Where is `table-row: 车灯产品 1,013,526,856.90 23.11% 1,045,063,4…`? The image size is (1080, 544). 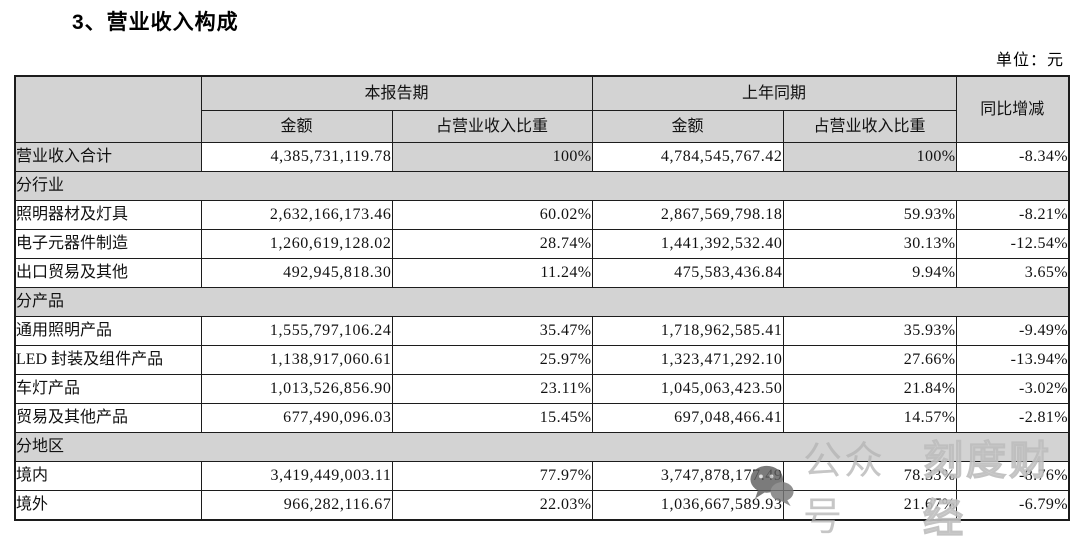 table-row: 车灯产品 1,013,526,856.90 23.11% 1,045,063,4… is located at coordinates (542, 389).